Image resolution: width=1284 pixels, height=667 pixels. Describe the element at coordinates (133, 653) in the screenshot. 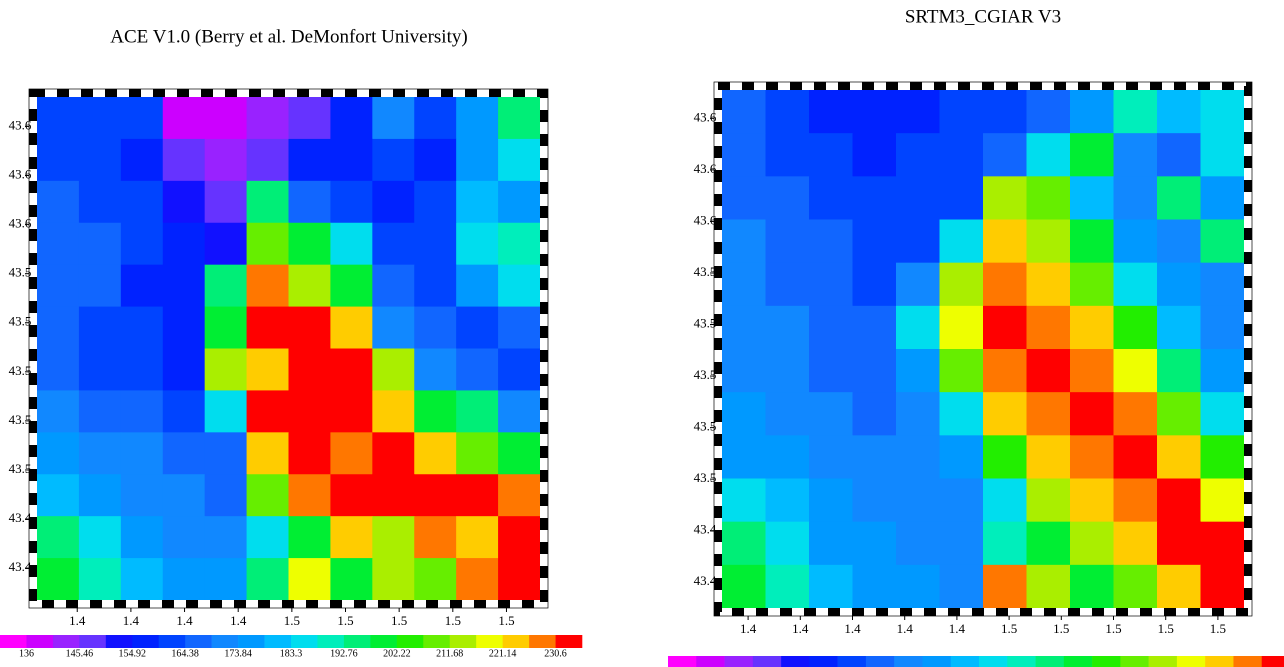

I see `colorbar-label: 154.92` at that location.